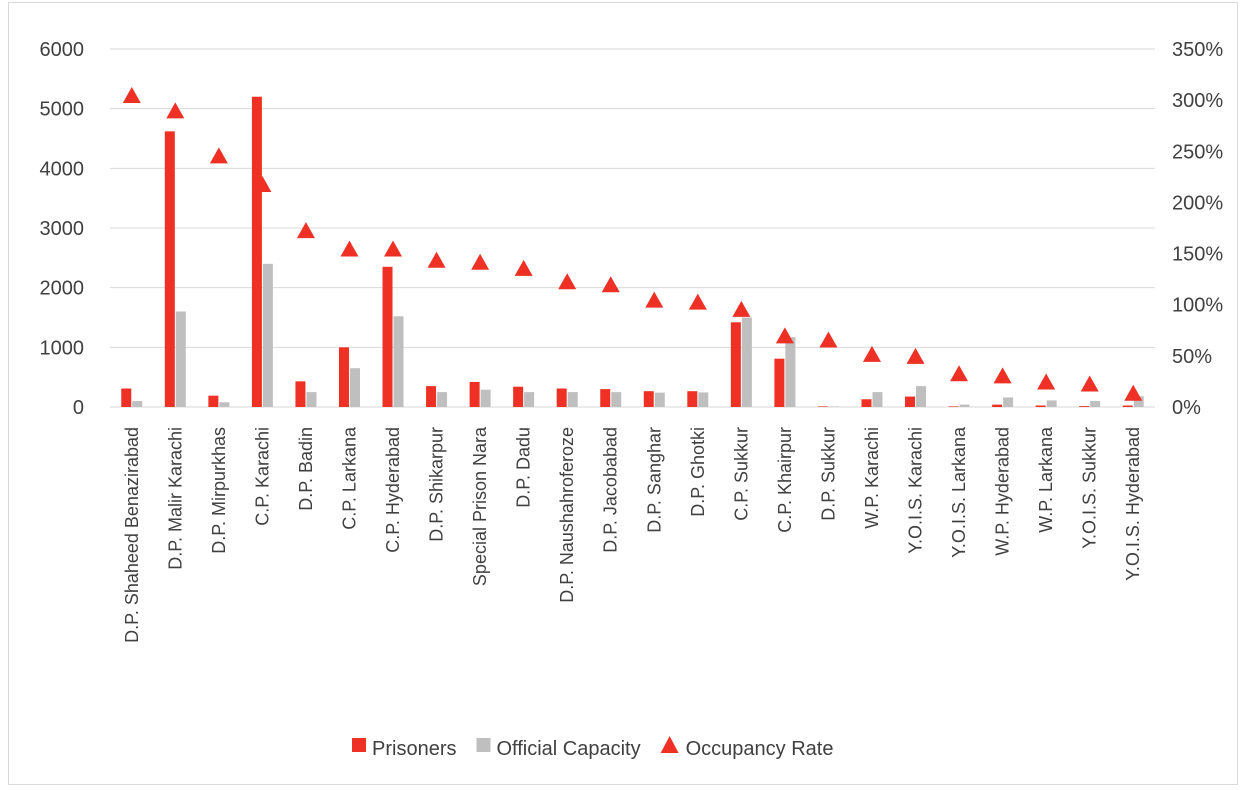  Describe the element at coordinates (437, 484) in the screenshot. I see `x-category-label: D.P. Shikarpur` at that location.